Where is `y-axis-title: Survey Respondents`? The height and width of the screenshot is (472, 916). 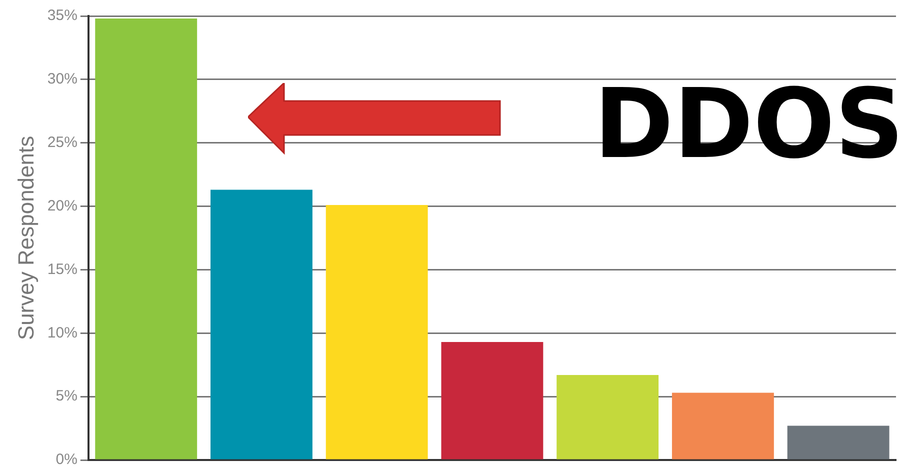
y-axis-title: Survey Respondents is located at coordinates (25, 238).